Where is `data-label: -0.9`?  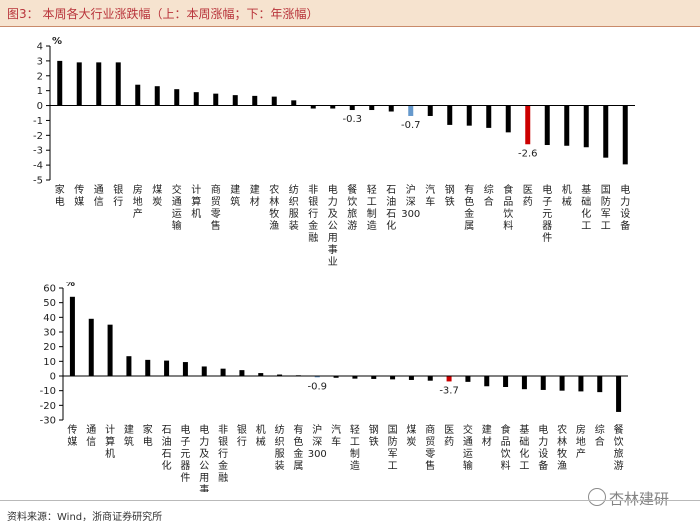 data-label: -0.9 is located at coordinates (317, 386).